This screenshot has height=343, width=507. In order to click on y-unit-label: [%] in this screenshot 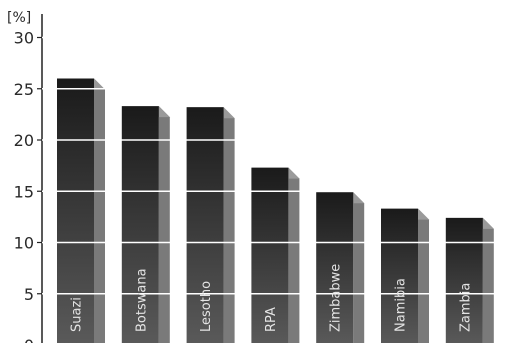, I will do `click(19, 18)`.